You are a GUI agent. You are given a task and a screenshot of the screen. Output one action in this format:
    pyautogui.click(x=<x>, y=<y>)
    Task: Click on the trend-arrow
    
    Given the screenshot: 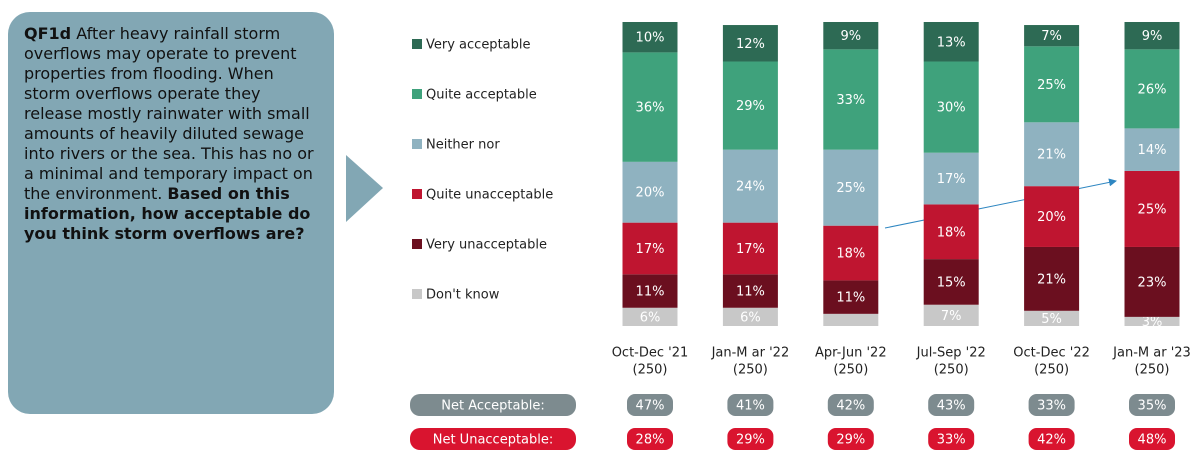 What is the action you would take?
    pyautogui.click(x=1000, y=203)
    